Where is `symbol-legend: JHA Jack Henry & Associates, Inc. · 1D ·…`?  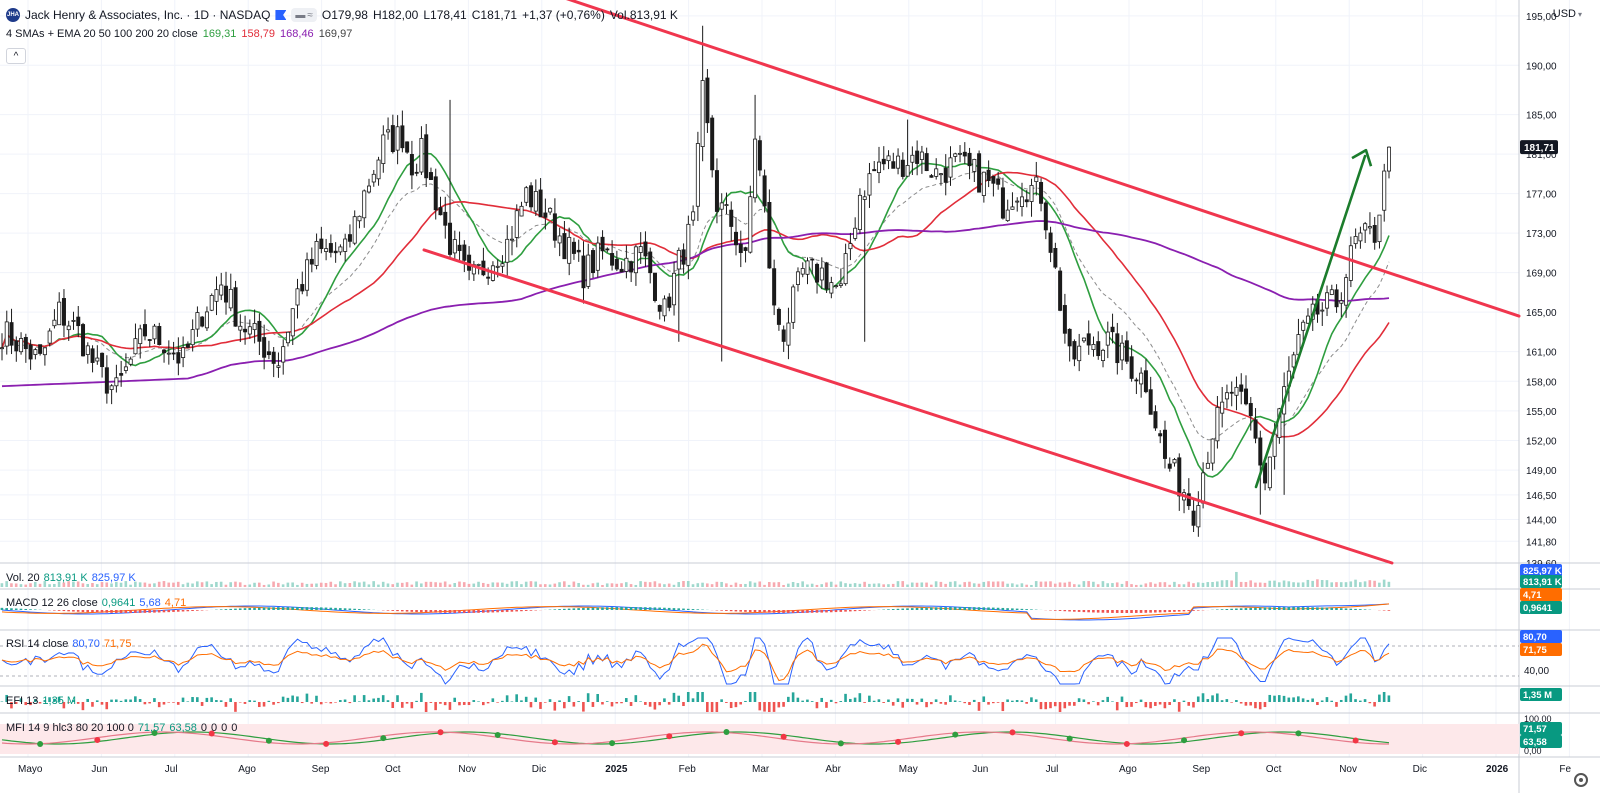
symbol-legend: JHA Jack Henry & Associates, Inc. · 1D ·… is located at coordinates (342, 15).